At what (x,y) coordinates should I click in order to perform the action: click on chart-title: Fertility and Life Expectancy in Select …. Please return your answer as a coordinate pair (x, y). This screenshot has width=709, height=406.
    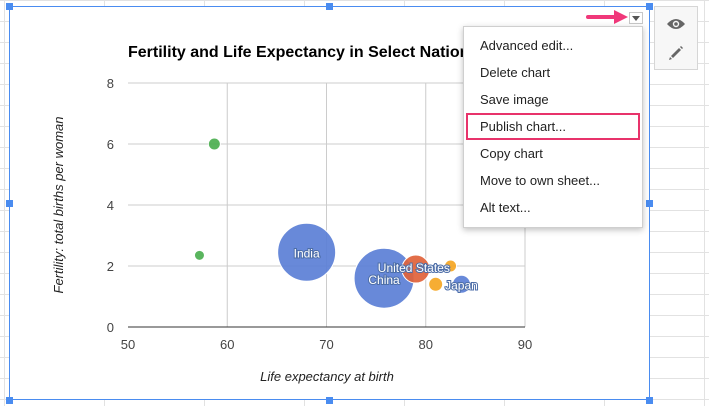
    Looking at the image, I should click on (303, 52).